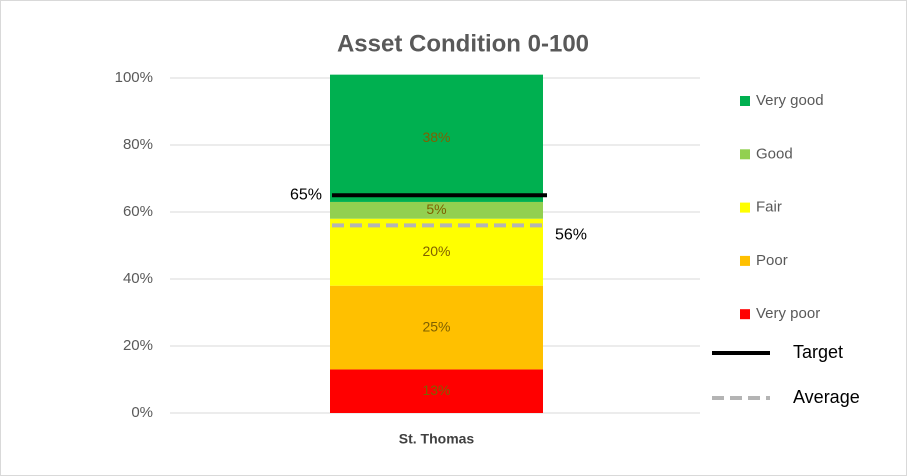 This screenshot has height=476, width=907. I want to click on legend-label: Average, so click(826, 397).